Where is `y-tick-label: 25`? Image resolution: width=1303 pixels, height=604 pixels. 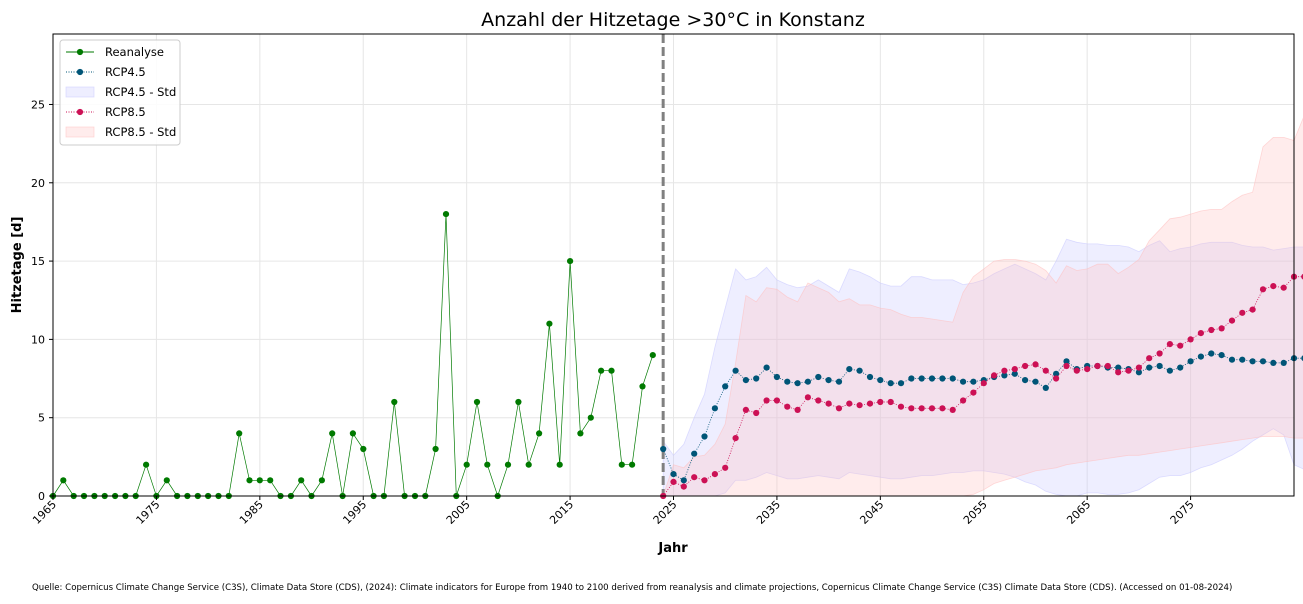
y-tick-label: 25 is located at coordinates (38, 104).